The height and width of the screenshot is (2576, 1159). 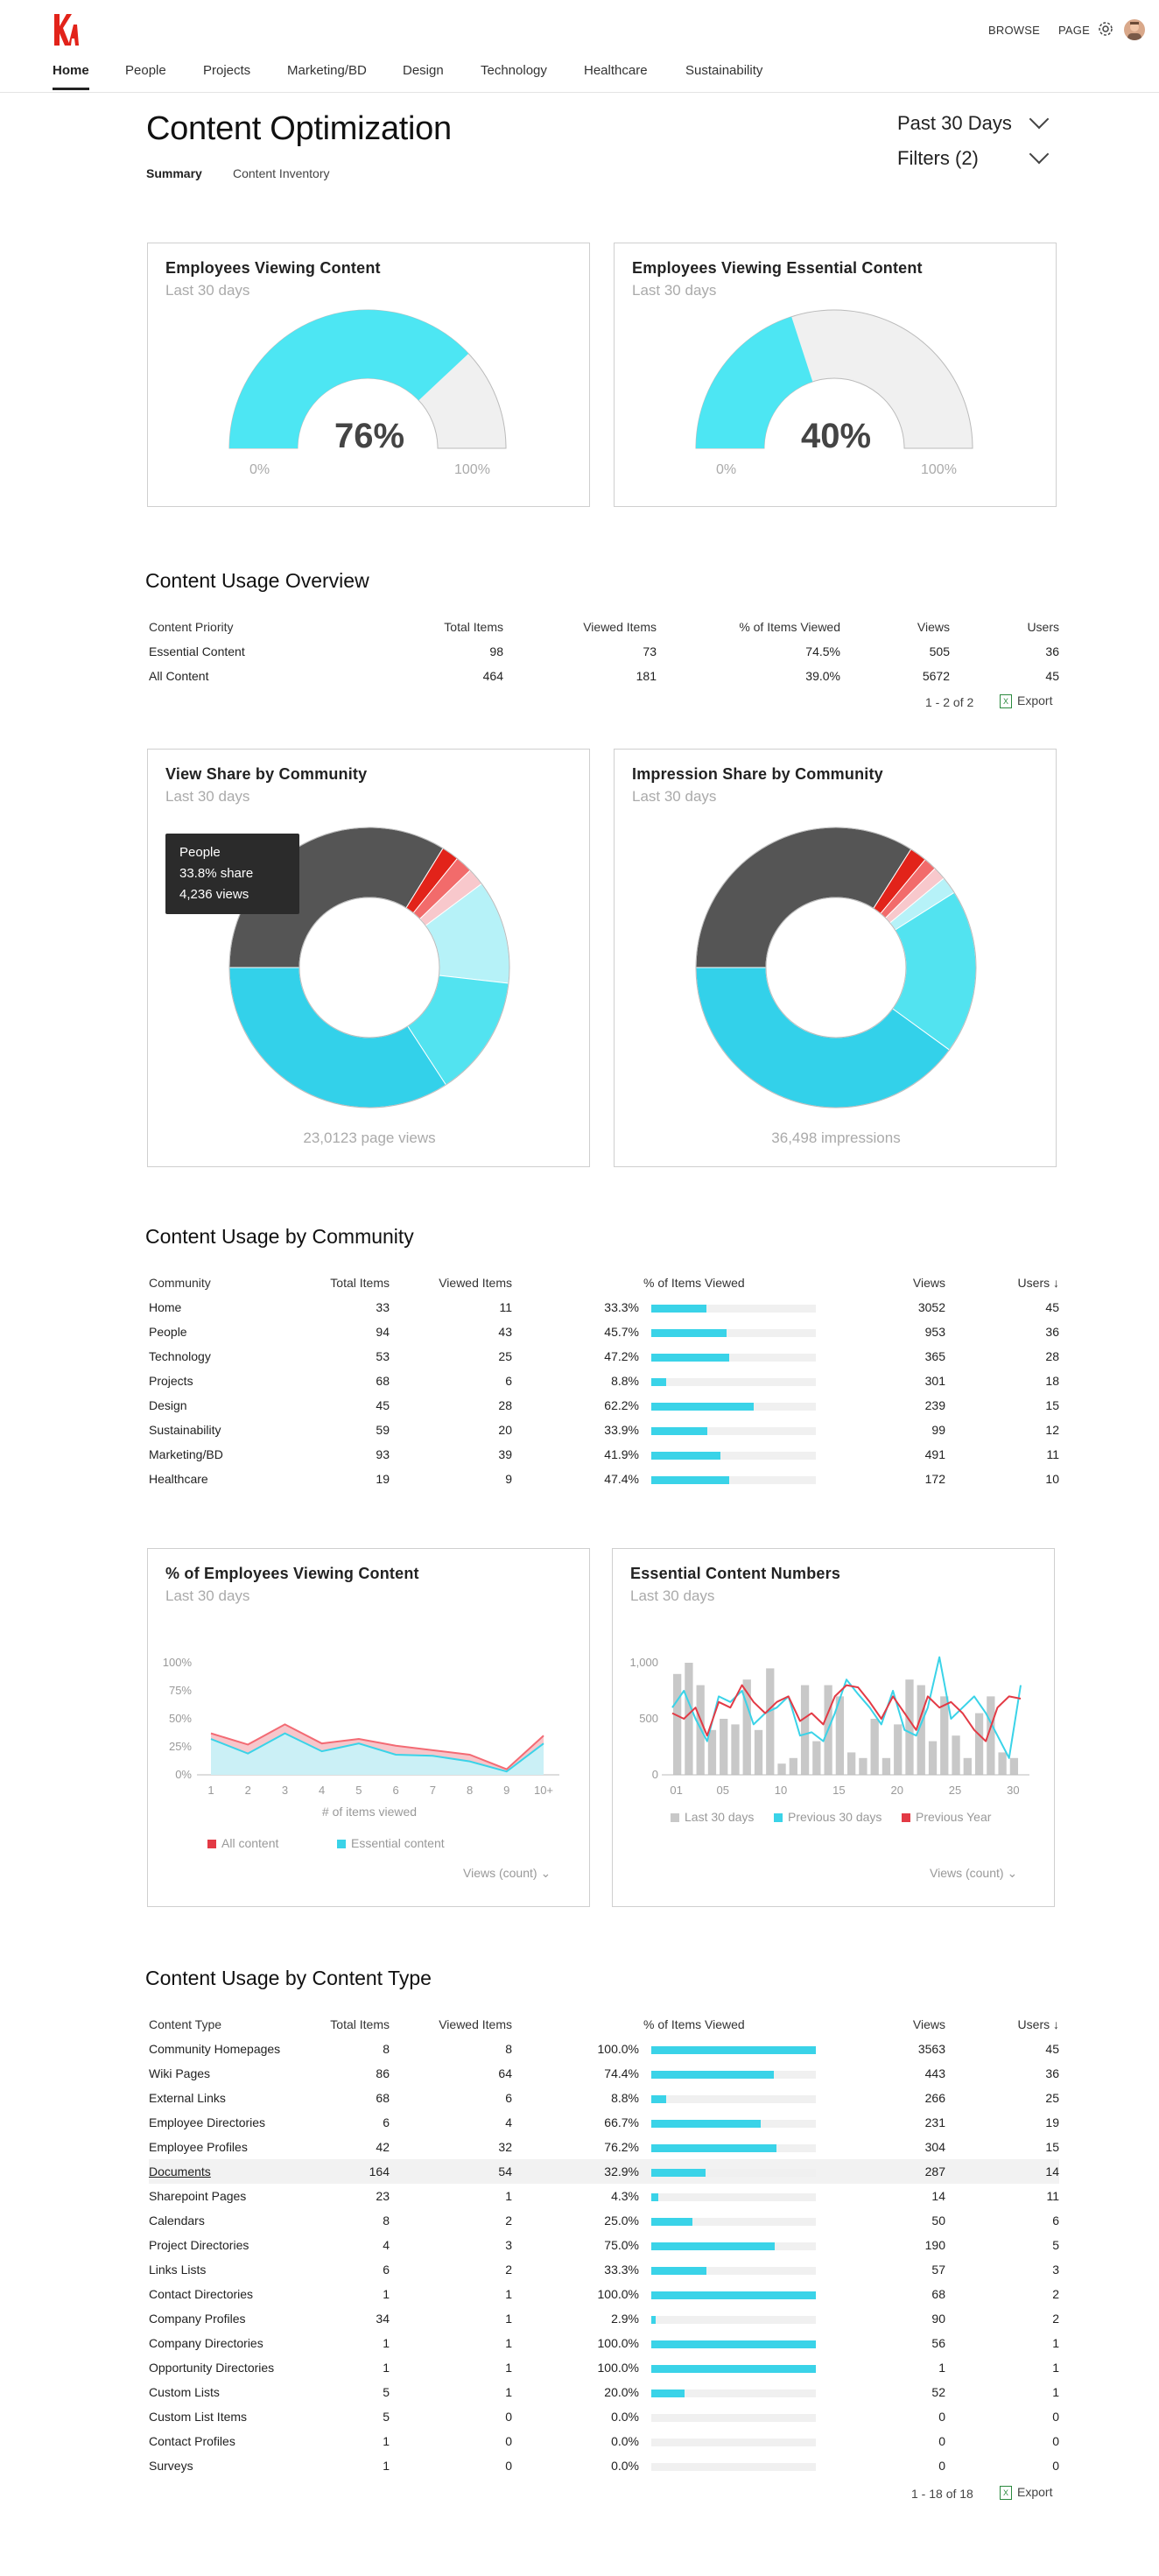 I want to click on table-row: Essential Content 98 73 74.5% 505 36, so click(x=604, y=651).